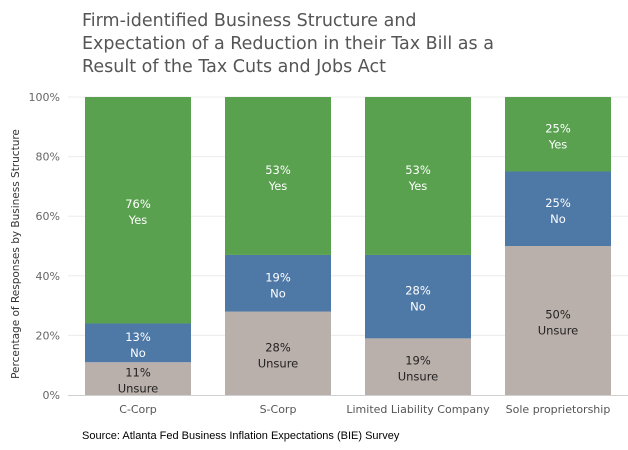 The image size is (628, 450). I want to click on series-label-1-yes: Yes, so click(278, 186).